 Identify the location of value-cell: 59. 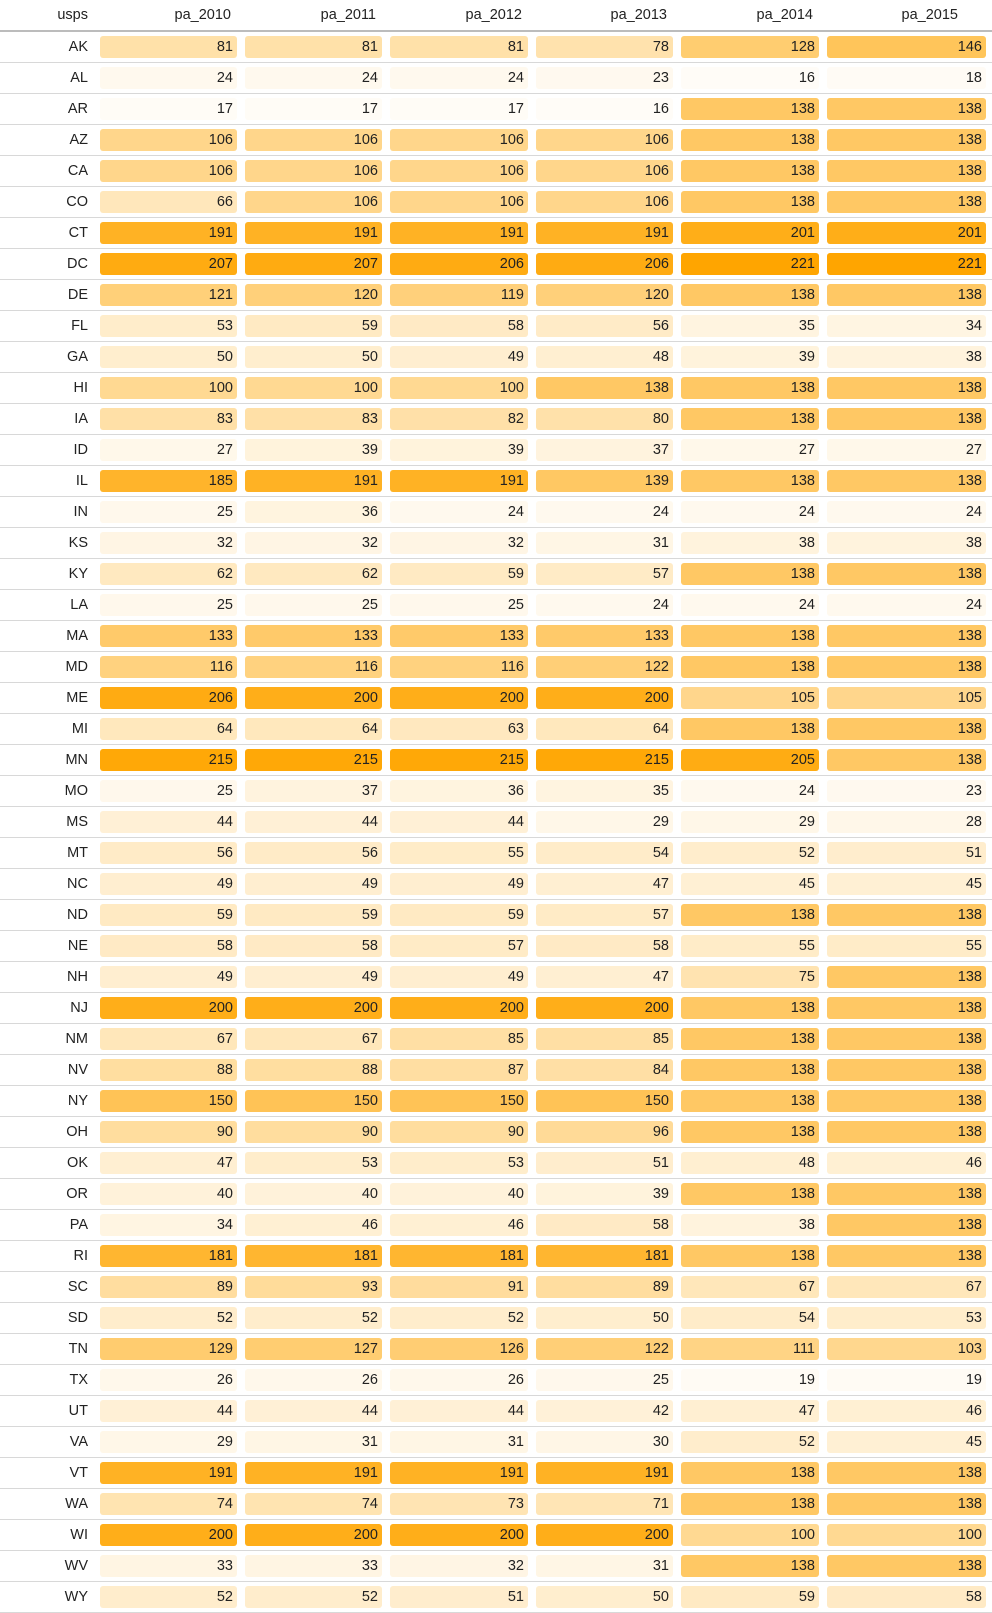
(313, 915).